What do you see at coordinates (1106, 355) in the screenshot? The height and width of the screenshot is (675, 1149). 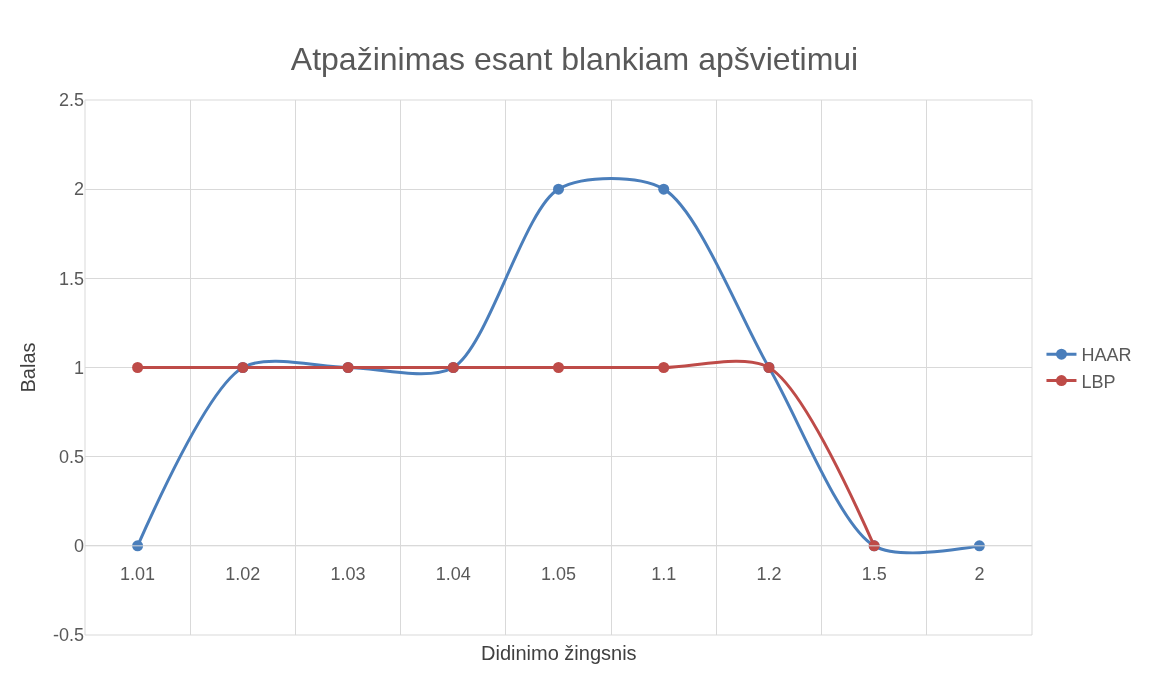 I see `legend-label: HAAR` at bounding box center [1106, 355].